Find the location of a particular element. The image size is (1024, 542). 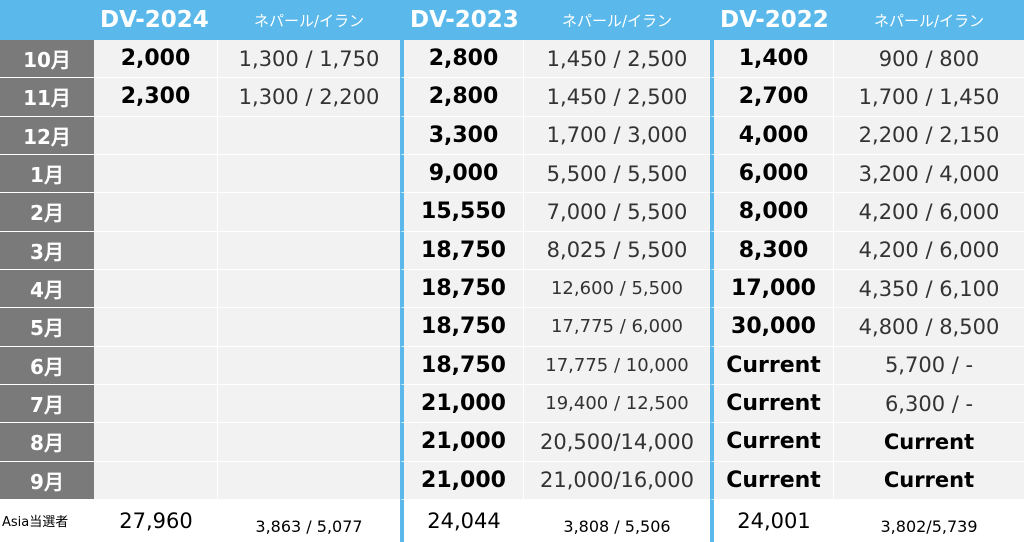

cutoff-nepal-iran: 12,600 / 5,500 is located at coordinates (617, 289).